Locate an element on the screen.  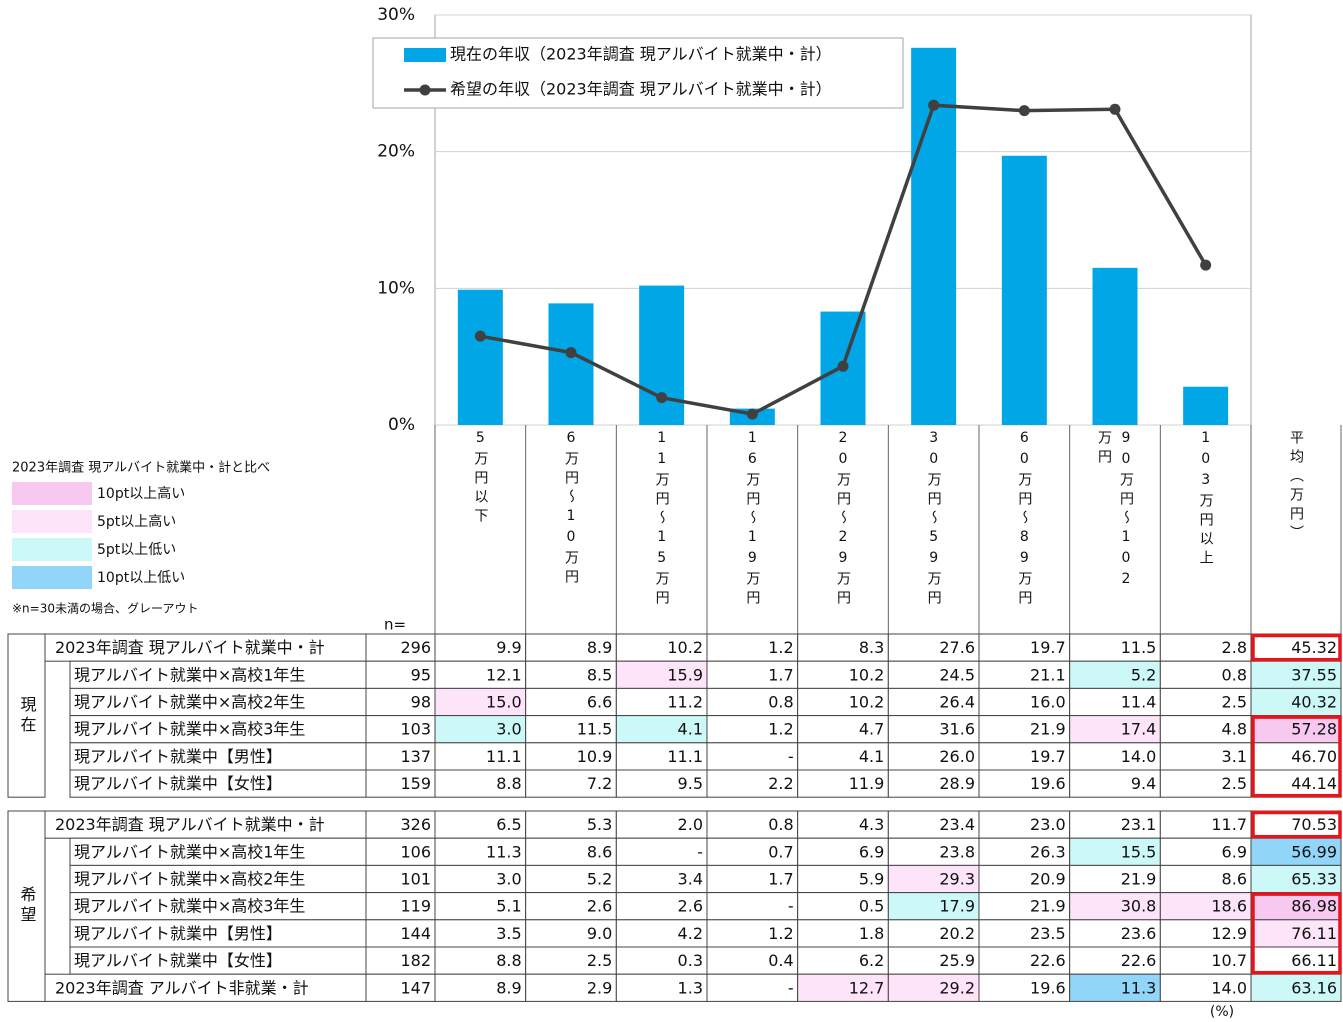
table-cell-text: 2.6 is located at coordinates (599, 906).